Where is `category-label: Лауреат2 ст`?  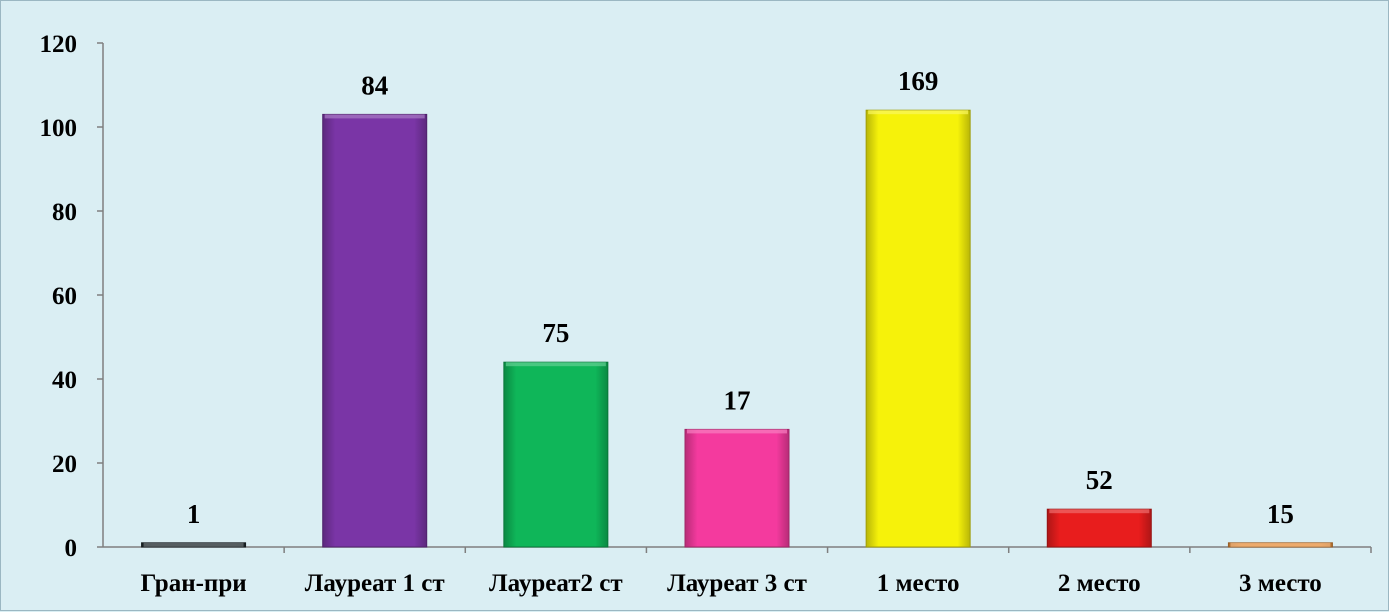
category-label: Лауреат2 ст is located at coordinates (556, 583).